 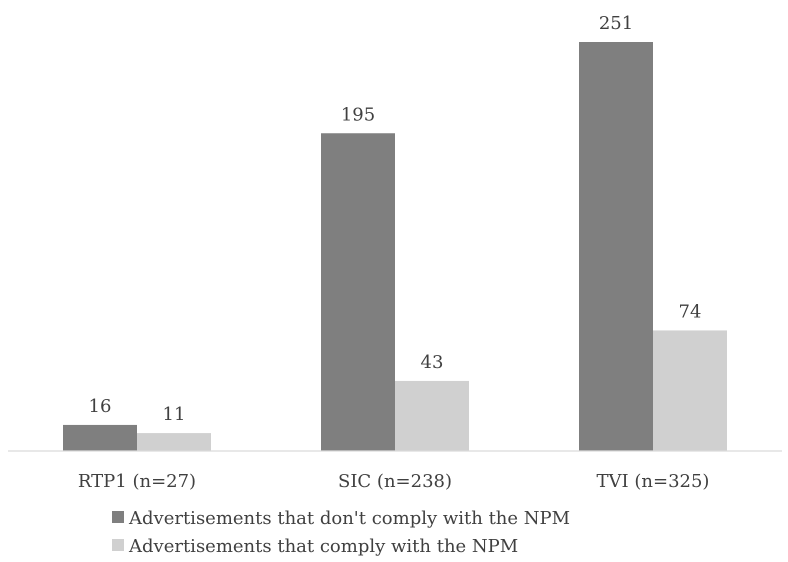 I want to click on legend-label-1: Advertisements that comply with the NPM, so click(x=323, y=546).